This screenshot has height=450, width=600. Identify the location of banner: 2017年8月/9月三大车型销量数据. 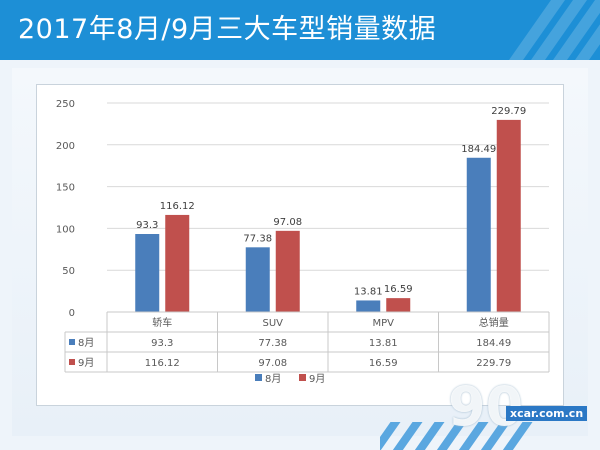
(300, 30).